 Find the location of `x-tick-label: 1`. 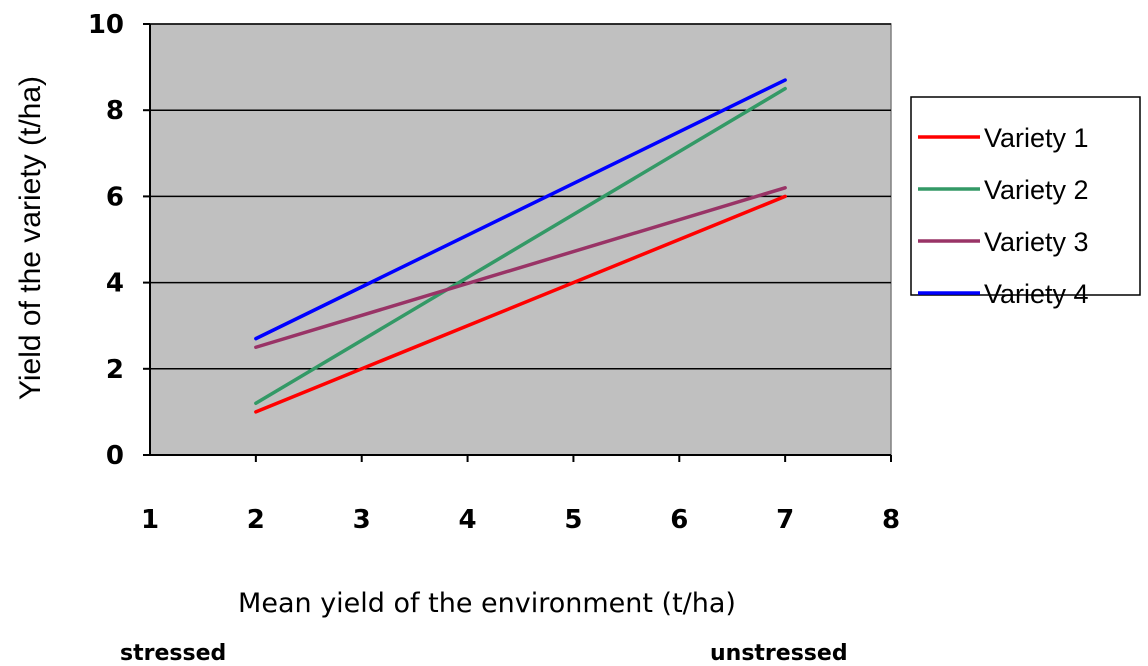

x-tick-label: 1 is located at coordinates (150, 520).